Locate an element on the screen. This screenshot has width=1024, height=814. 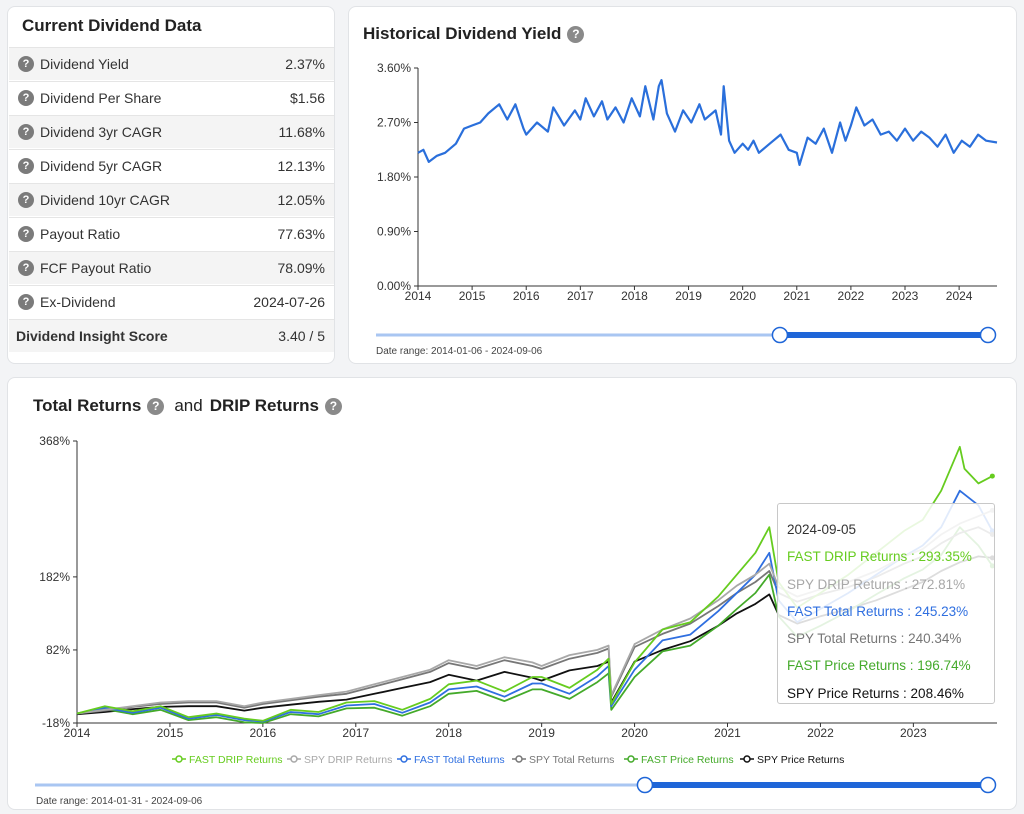
y-tick-label: 2.70% is located at coordinates (394, 123).